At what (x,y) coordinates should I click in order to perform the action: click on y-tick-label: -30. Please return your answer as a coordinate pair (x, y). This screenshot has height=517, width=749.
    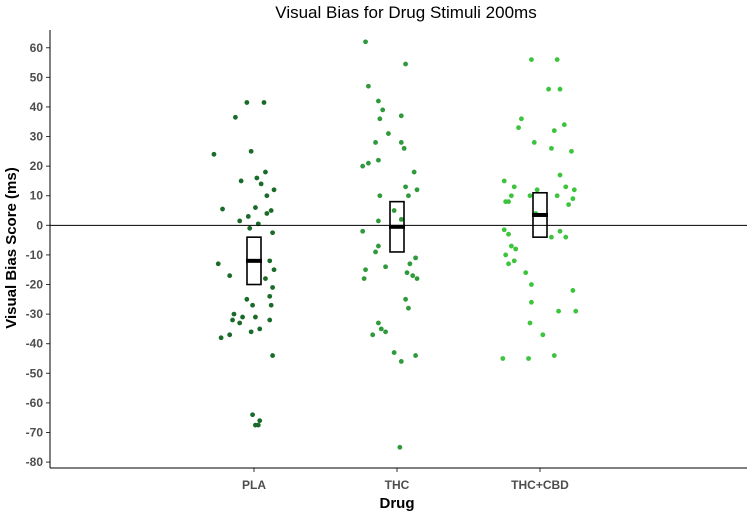
    Looking at the image, I should click on (35, 314).